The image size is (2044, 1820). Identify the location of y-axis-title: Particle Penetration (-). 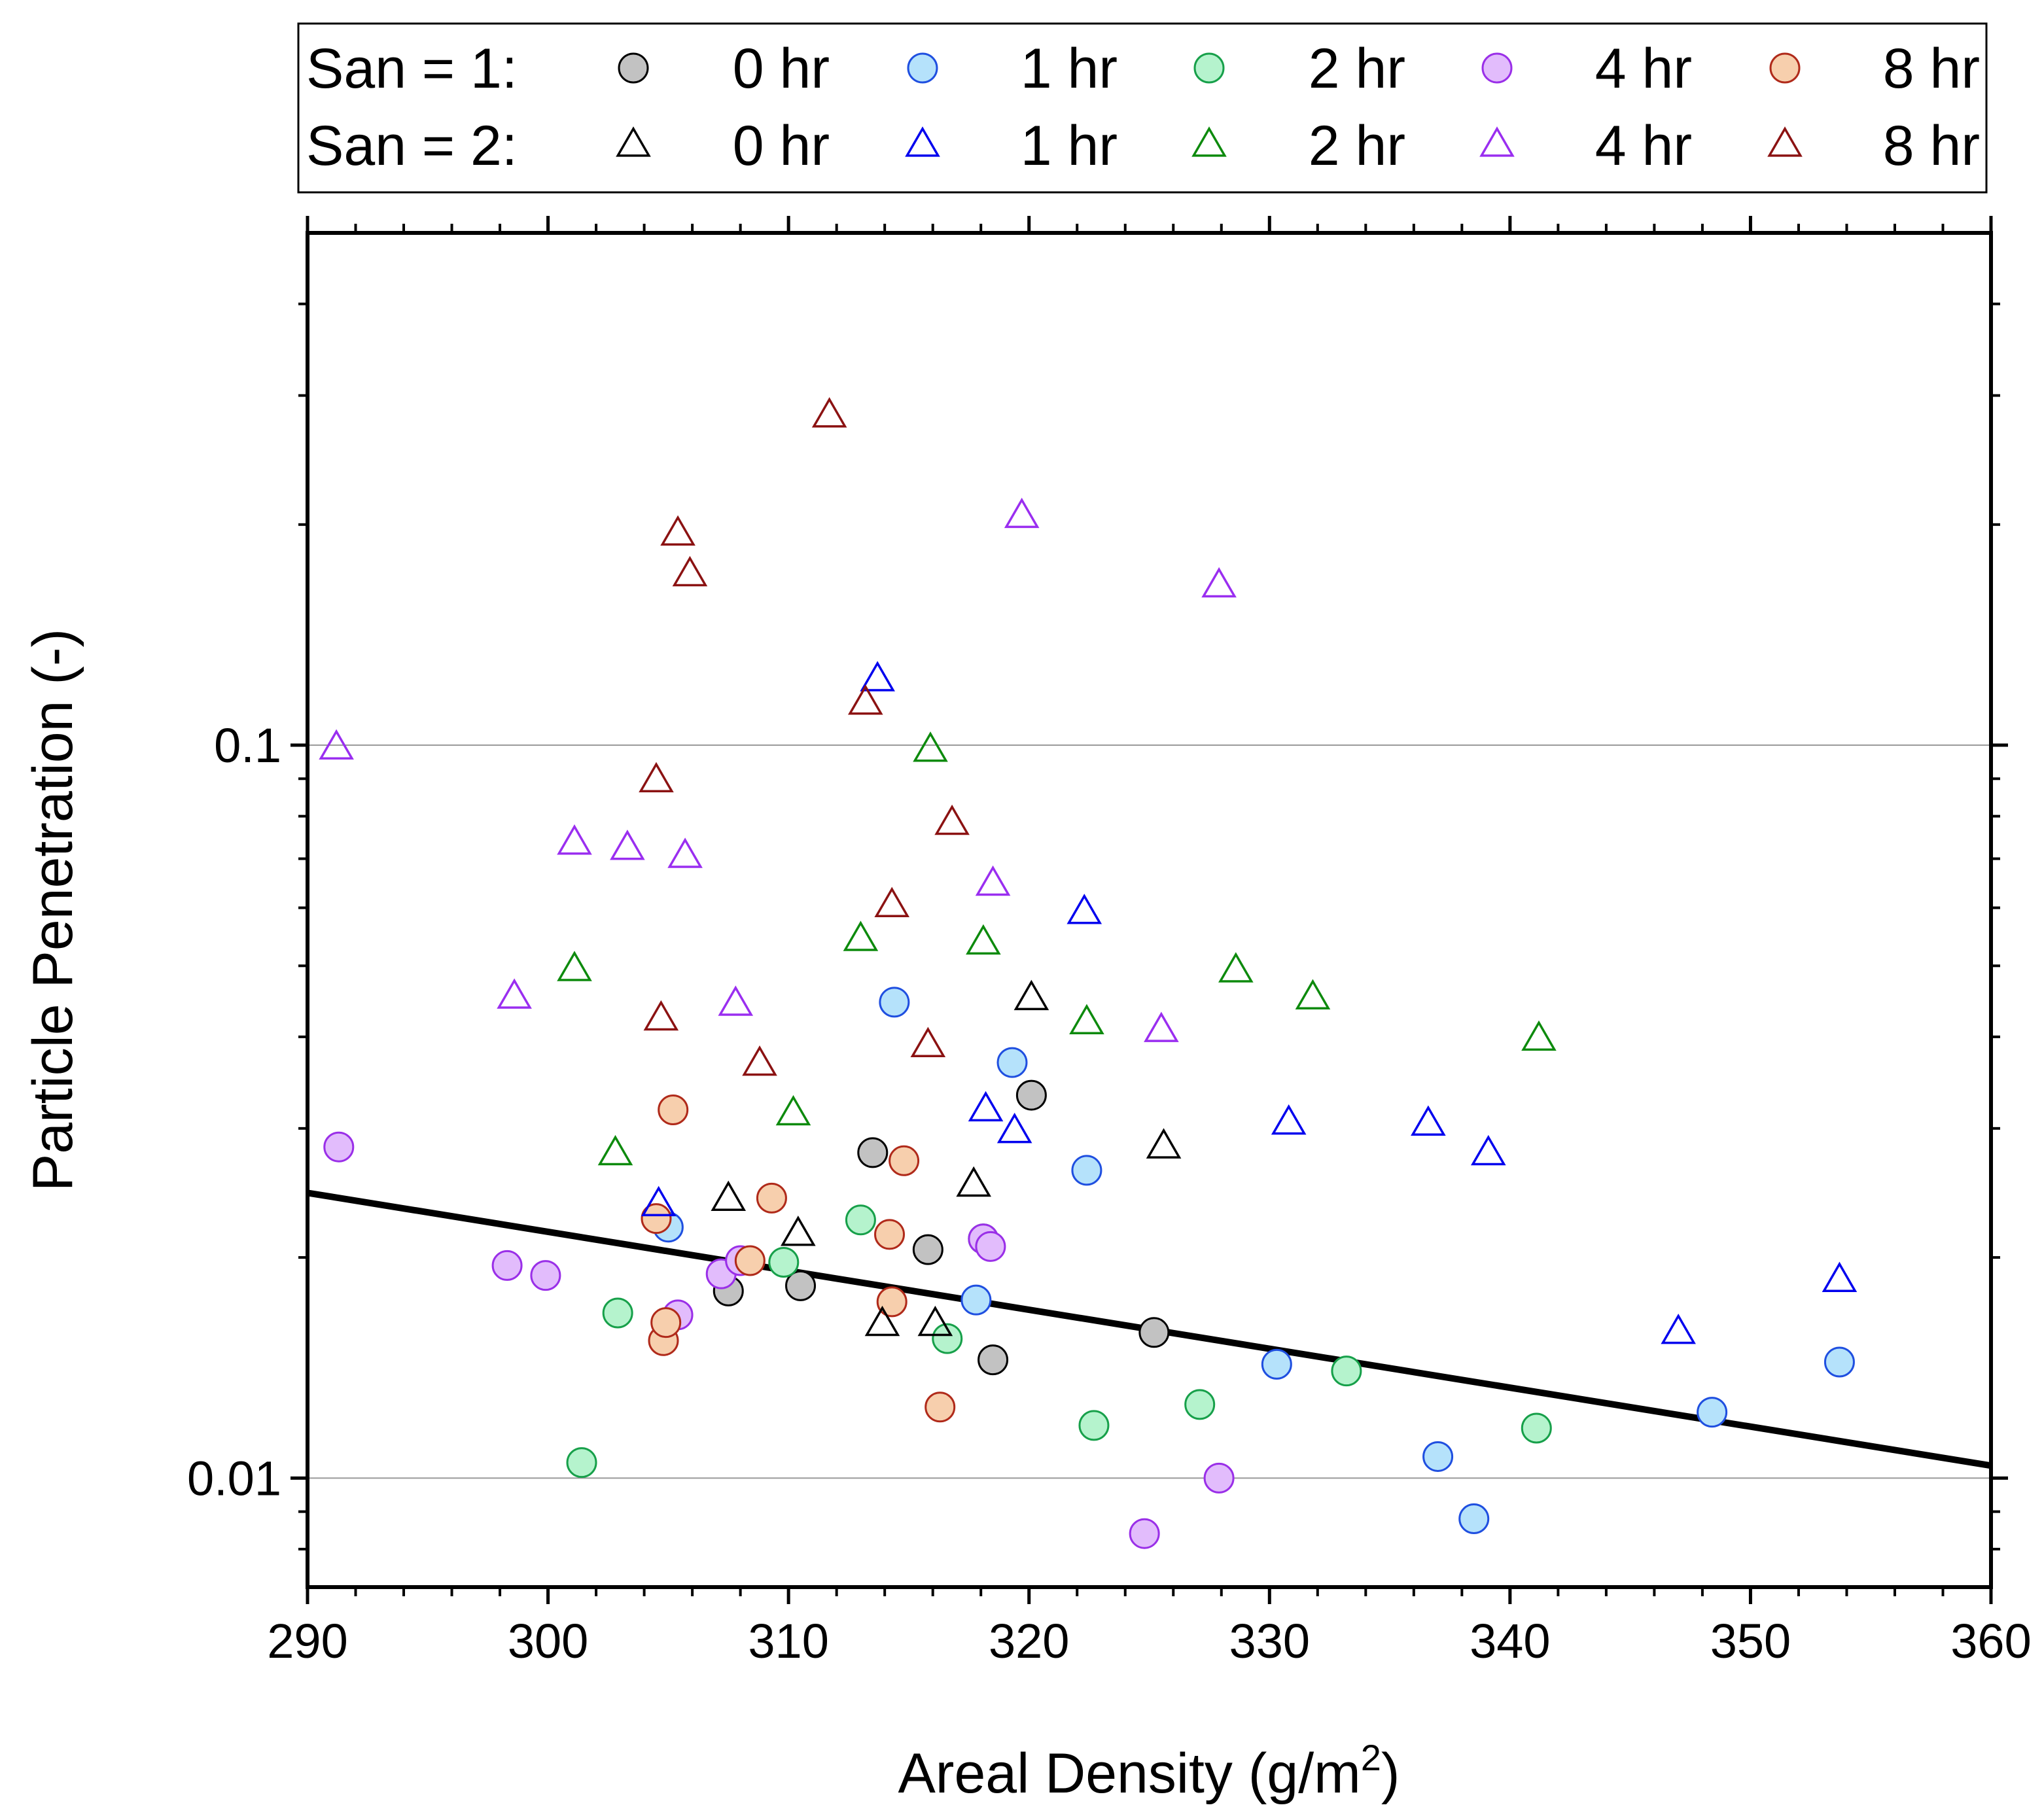
(53, 910).